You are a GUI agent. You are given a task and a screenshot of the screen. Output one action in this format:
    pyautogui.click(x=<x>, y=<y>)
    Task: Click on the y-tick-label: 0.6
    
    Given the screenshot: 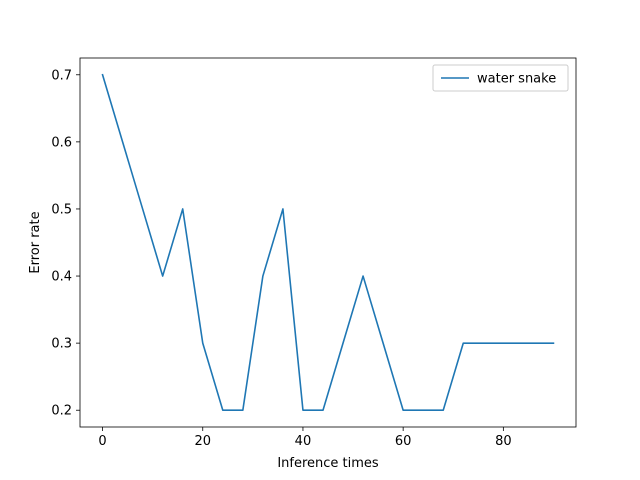 What is the action you would take?
    pyautogui.click(x=61, y=142)
    